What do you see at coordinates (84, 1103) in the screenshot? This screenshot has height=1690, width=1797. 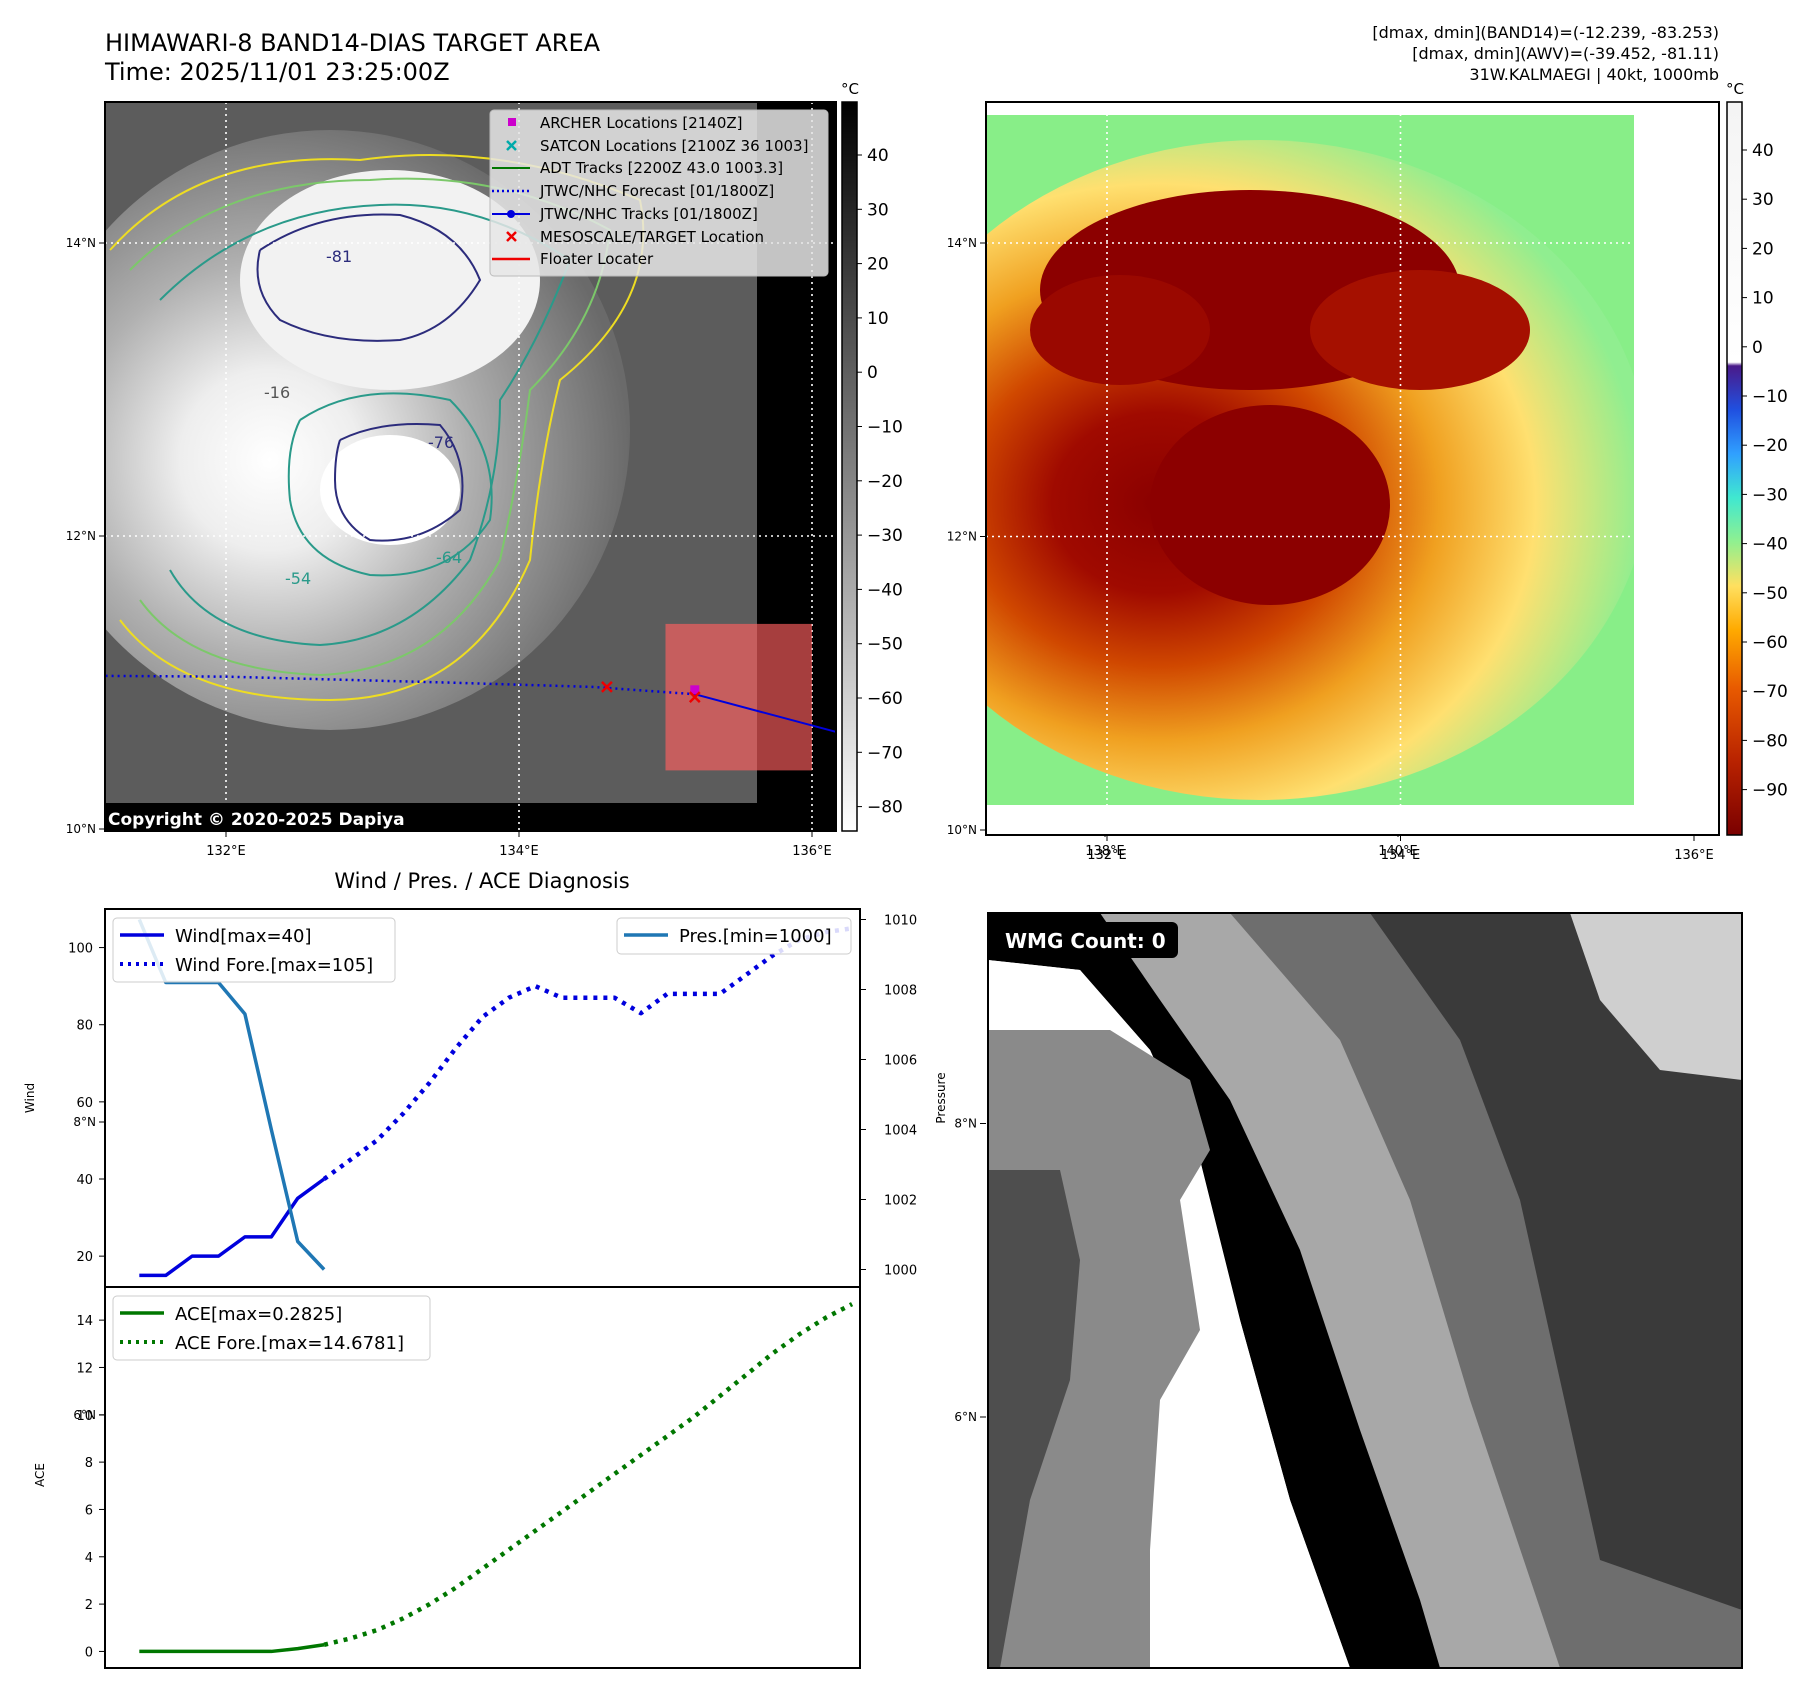 I see `wind-tick-label: 60` at bounding box center [84, 1103].